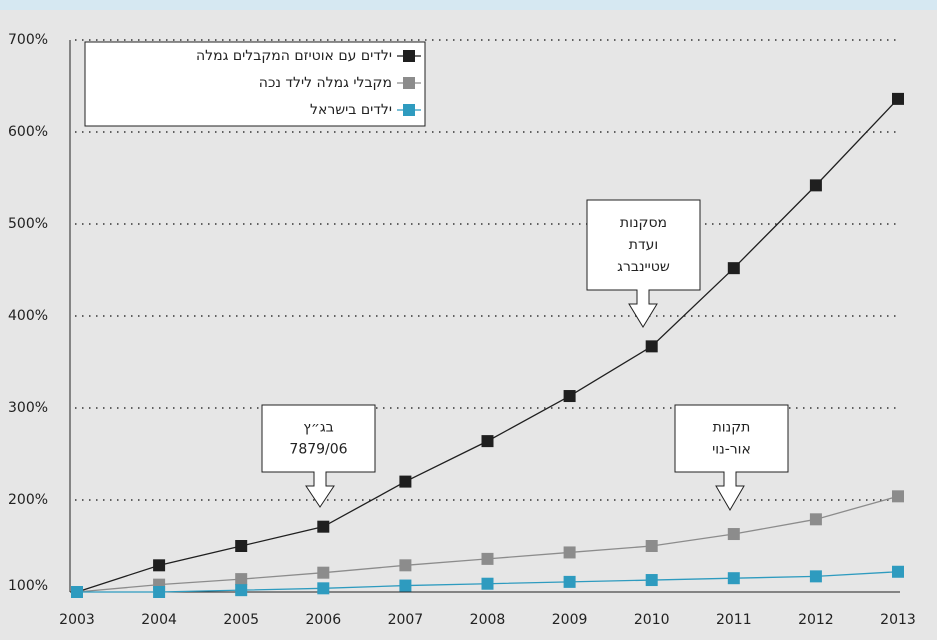 Image resolution: width=937 pixels, height=640 pixels. What do you see at coordinates (28, 408) in the screenshot?
I see `y-tick-label: 300%` at bounding box center [28, 408].